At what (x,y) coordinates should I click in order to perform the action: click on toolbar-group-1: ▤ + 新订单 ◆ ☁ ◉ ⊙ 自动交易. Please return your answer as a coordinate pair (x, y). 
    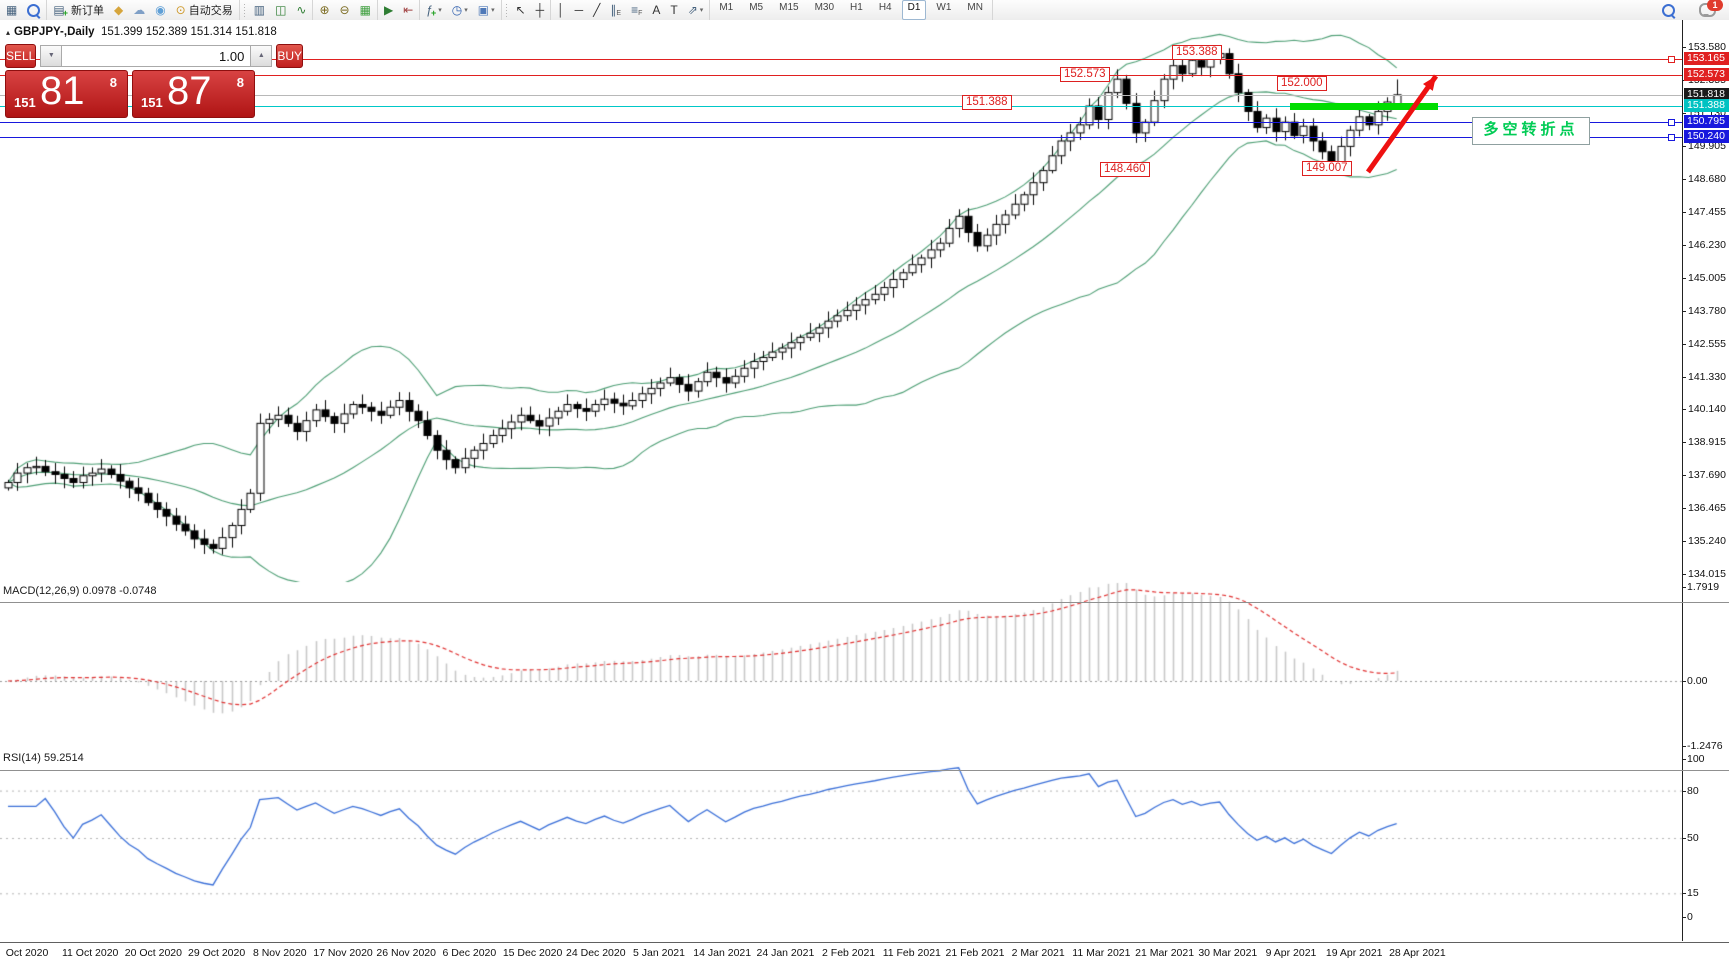
    Looking at the image, I should click on (143, 10).